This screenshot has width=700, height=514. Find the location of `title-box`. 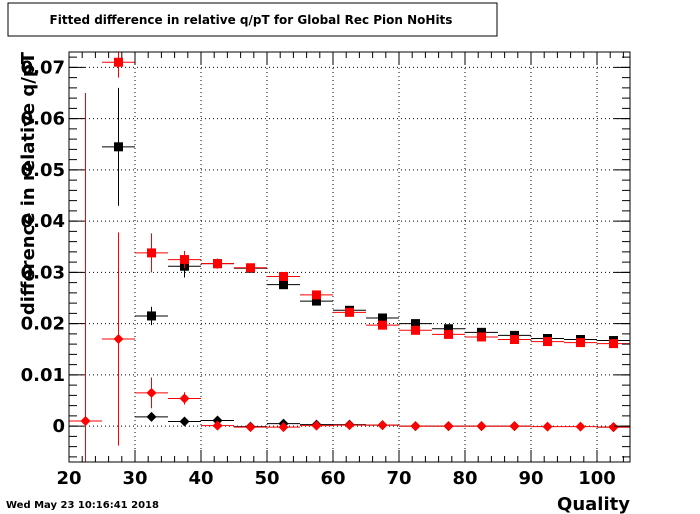

title-box is located at coordinates (252, 19).